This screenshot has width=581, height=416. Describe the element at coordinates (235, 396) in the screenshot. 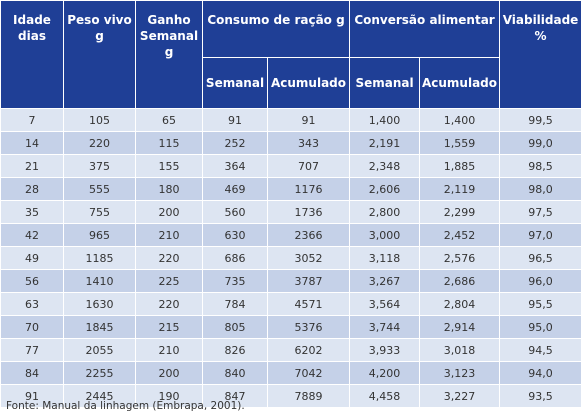

I see `consumo-semanal-cell: 847` at that location.